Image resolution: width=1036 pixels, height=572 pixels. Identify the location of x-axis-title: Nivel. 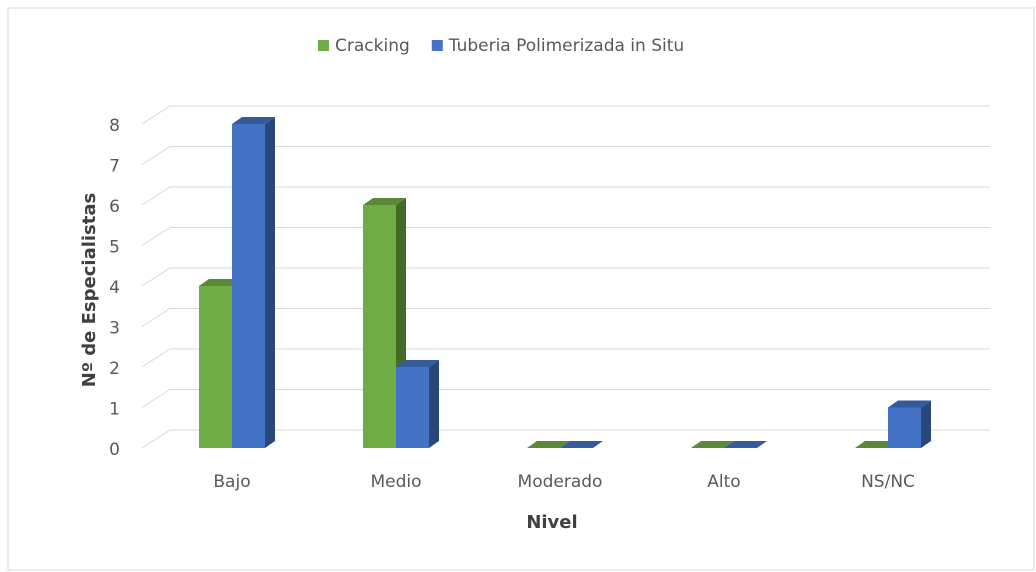
(551, 522).